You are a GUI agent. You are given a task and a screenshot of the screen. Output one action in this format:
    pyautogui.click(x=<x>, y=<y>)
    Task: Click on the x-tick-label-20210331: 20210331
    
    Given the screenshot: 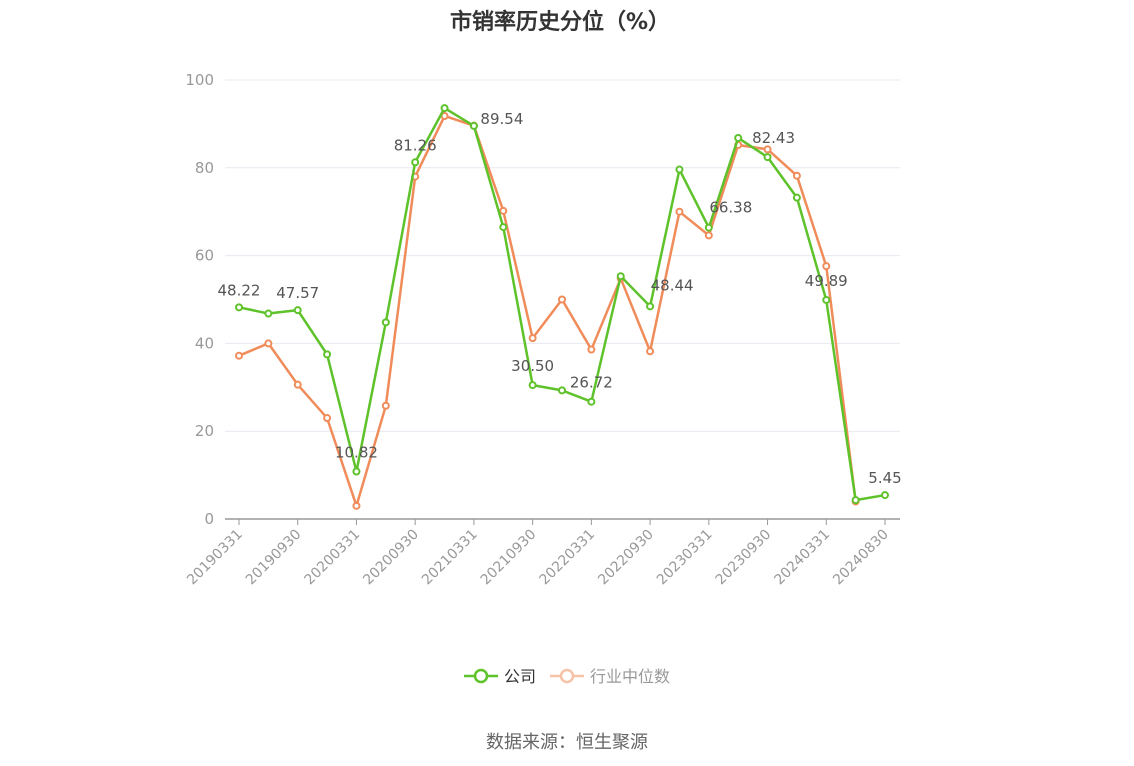 What is the action you would take?
    pyautogui.click(x=450, y=558)
    